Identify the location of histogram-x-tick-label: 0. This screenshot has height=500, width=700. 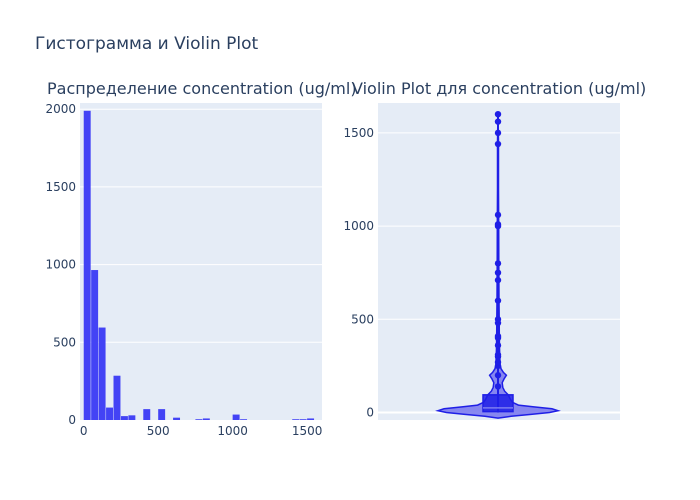
(84, 431).